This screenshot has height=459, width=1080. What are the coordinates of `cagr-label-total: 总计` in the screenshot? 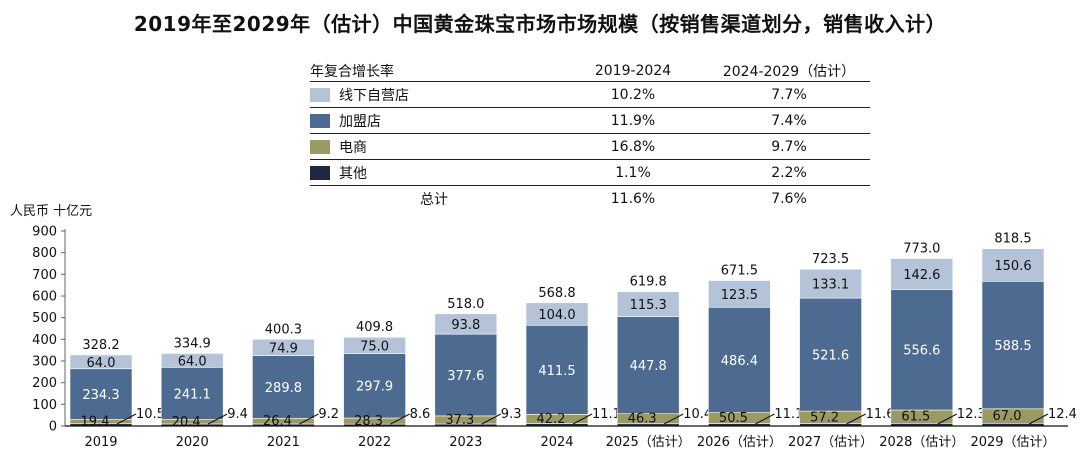 It's located at (434, 199).